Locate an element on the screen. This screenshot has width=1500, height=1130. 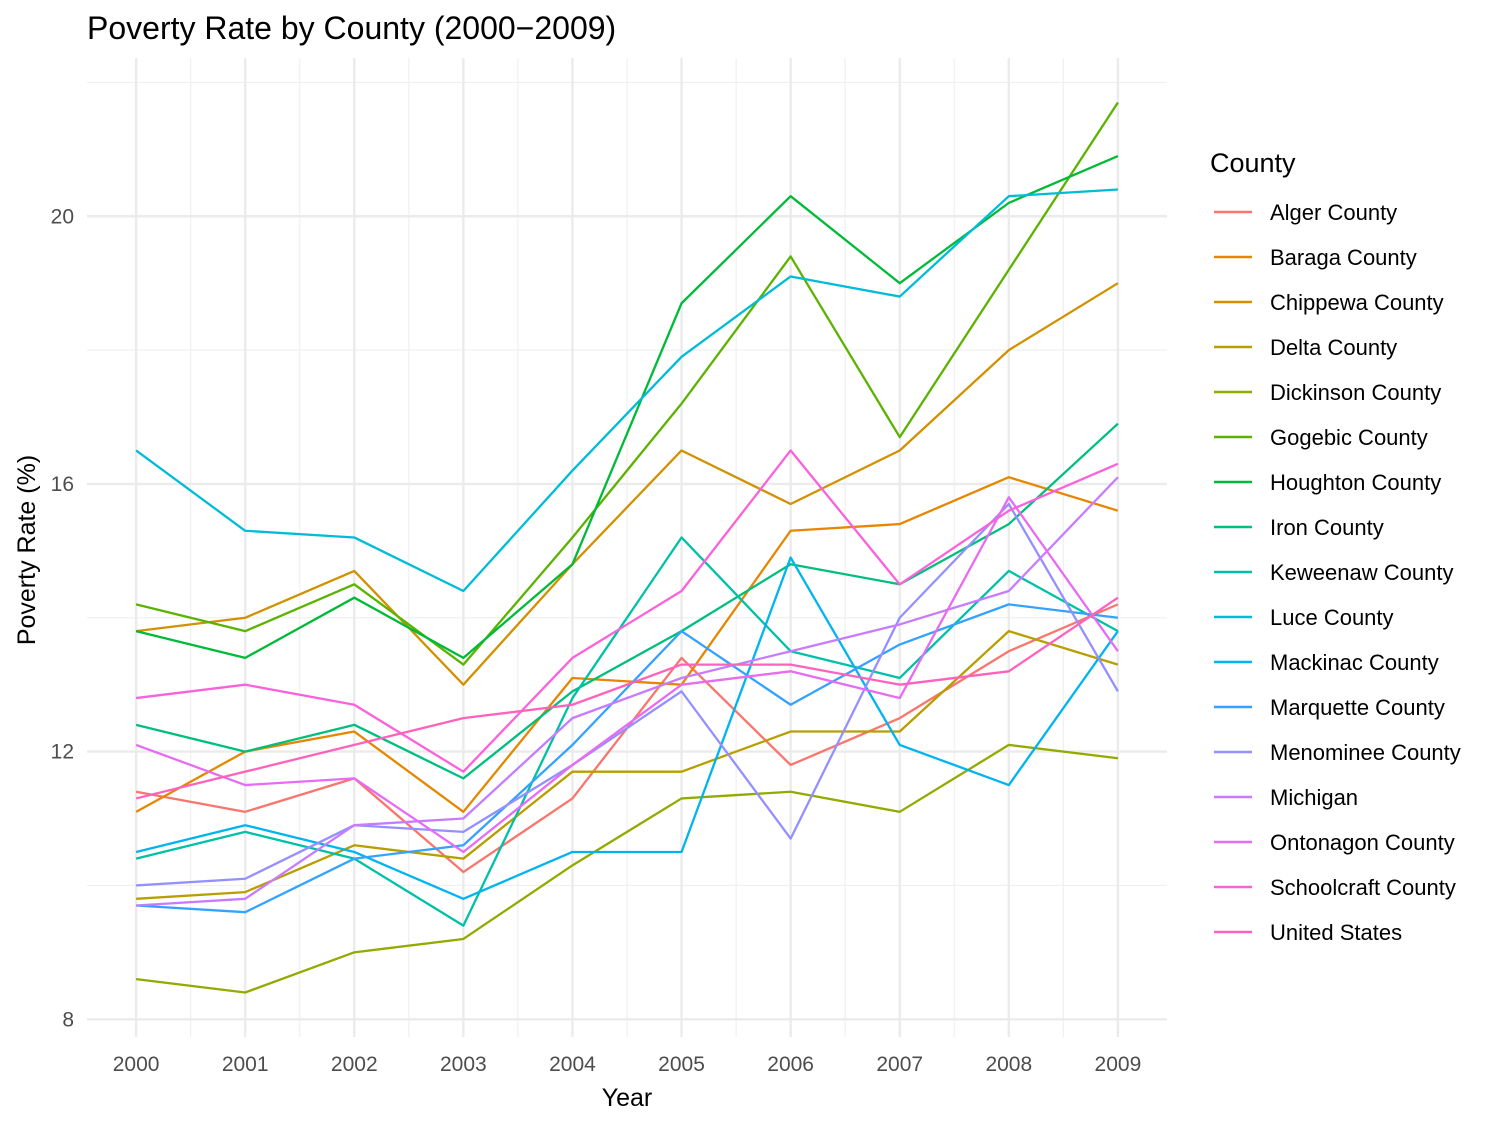
x-tick-label: 2002 is located at coordinates (354, 1064).